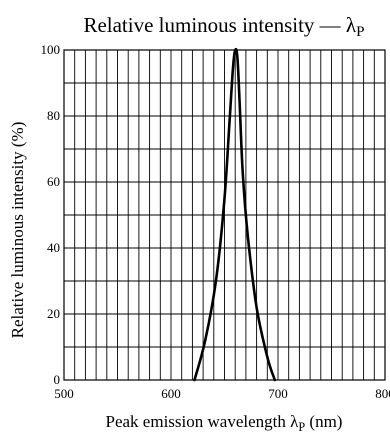  I want to click on x-axis-label: Peak emission wavelength λP (nm), so click(224, 423).